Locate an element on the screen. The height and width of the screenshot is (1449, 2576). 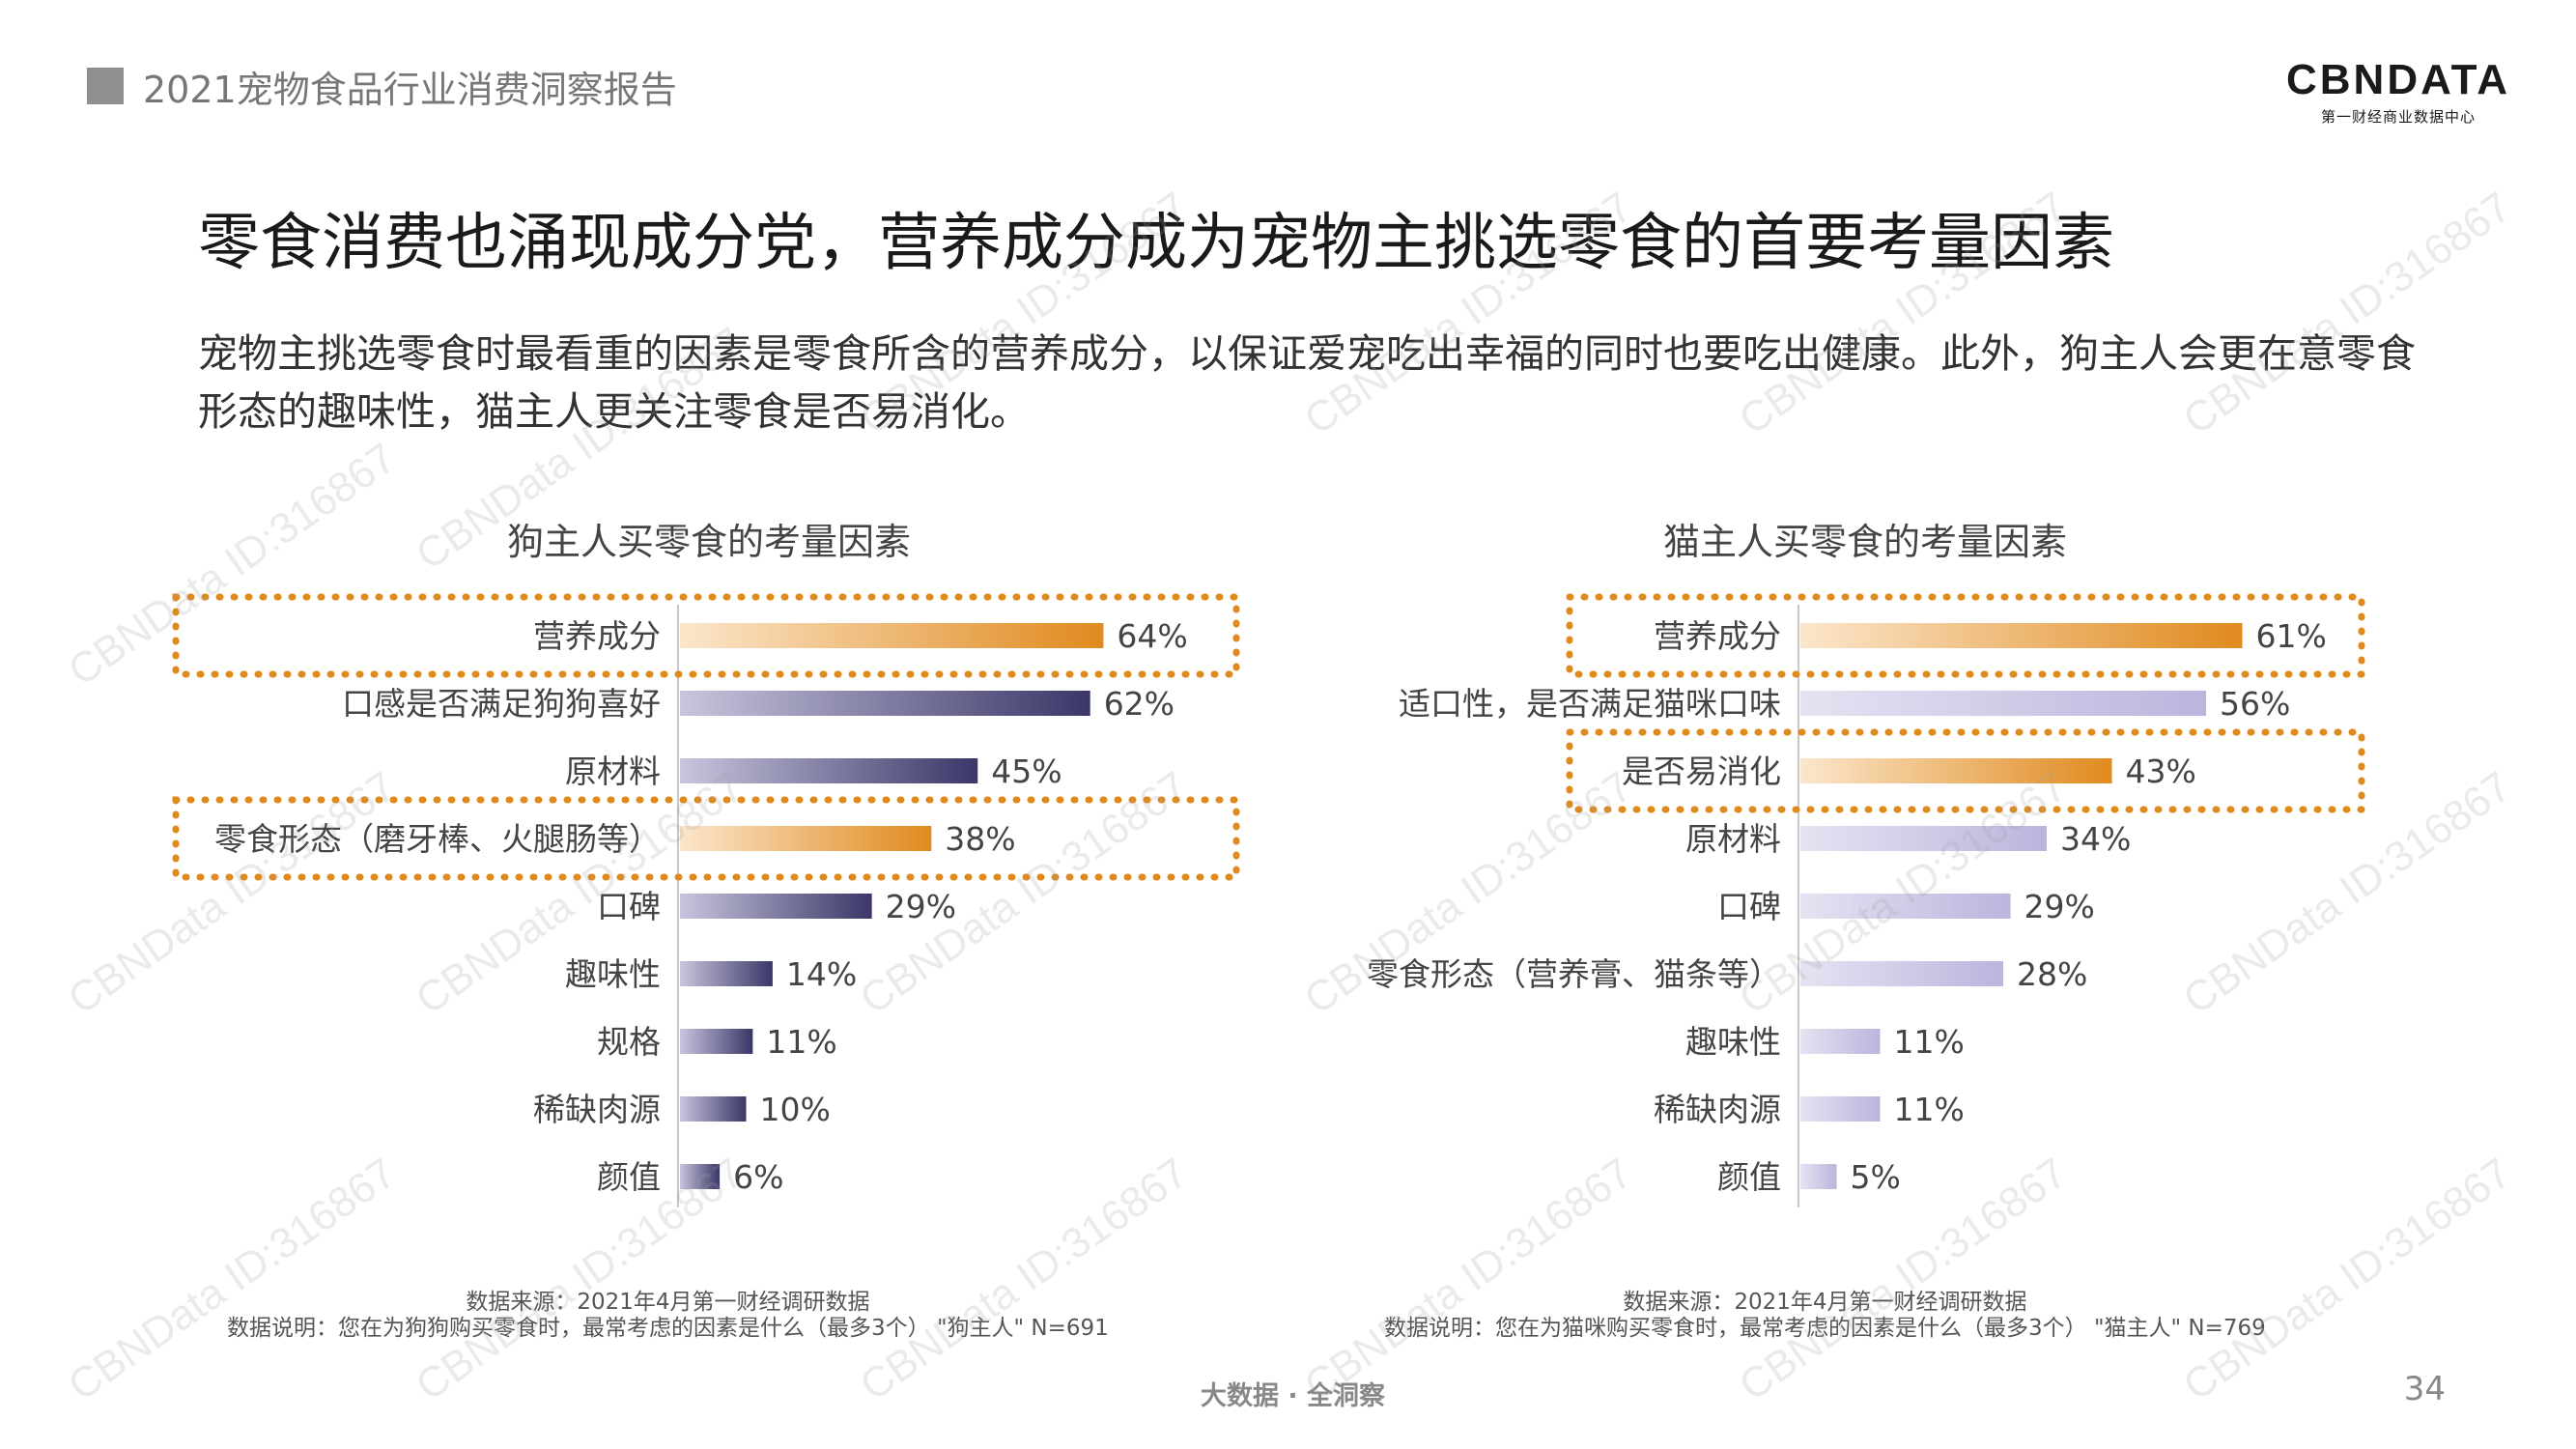
cat-chart-title: 猫主人买零食的考量因素 is located at coordinates (1865, 542).